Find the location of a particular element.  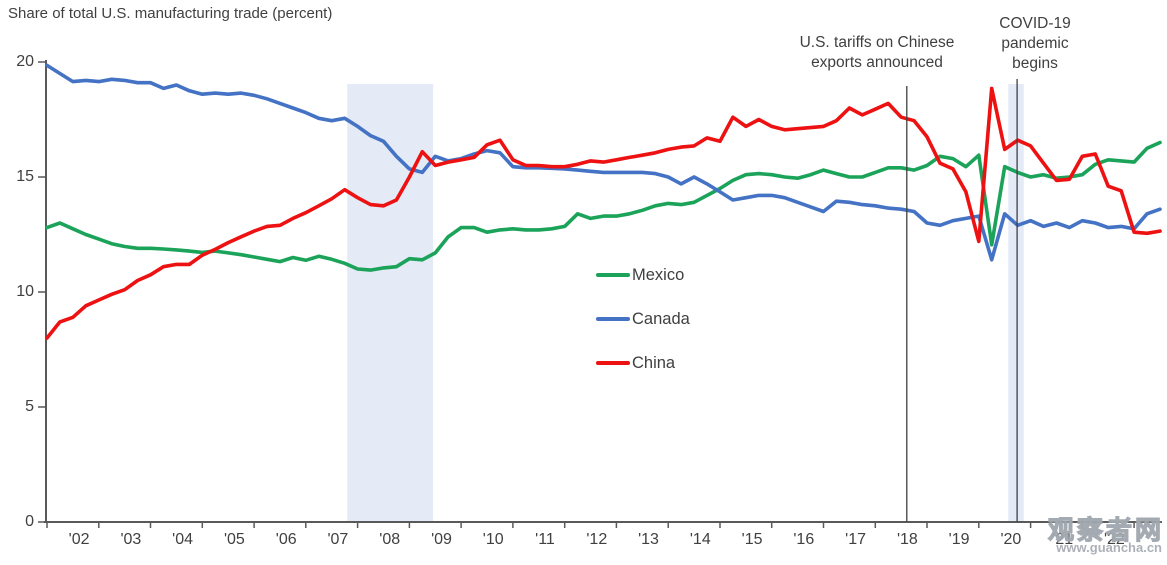

x-axis-label: '08 is located at coordinates (390, 539).